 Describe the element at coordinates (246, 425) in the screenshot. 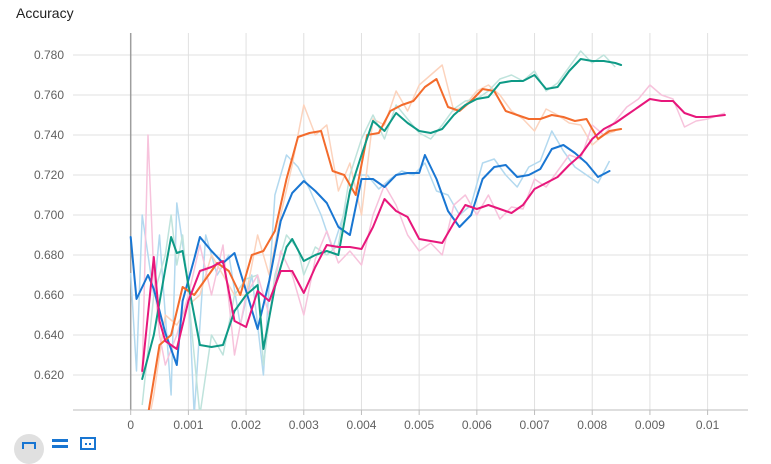

I see `x-tick-label: 0.002` at that location.